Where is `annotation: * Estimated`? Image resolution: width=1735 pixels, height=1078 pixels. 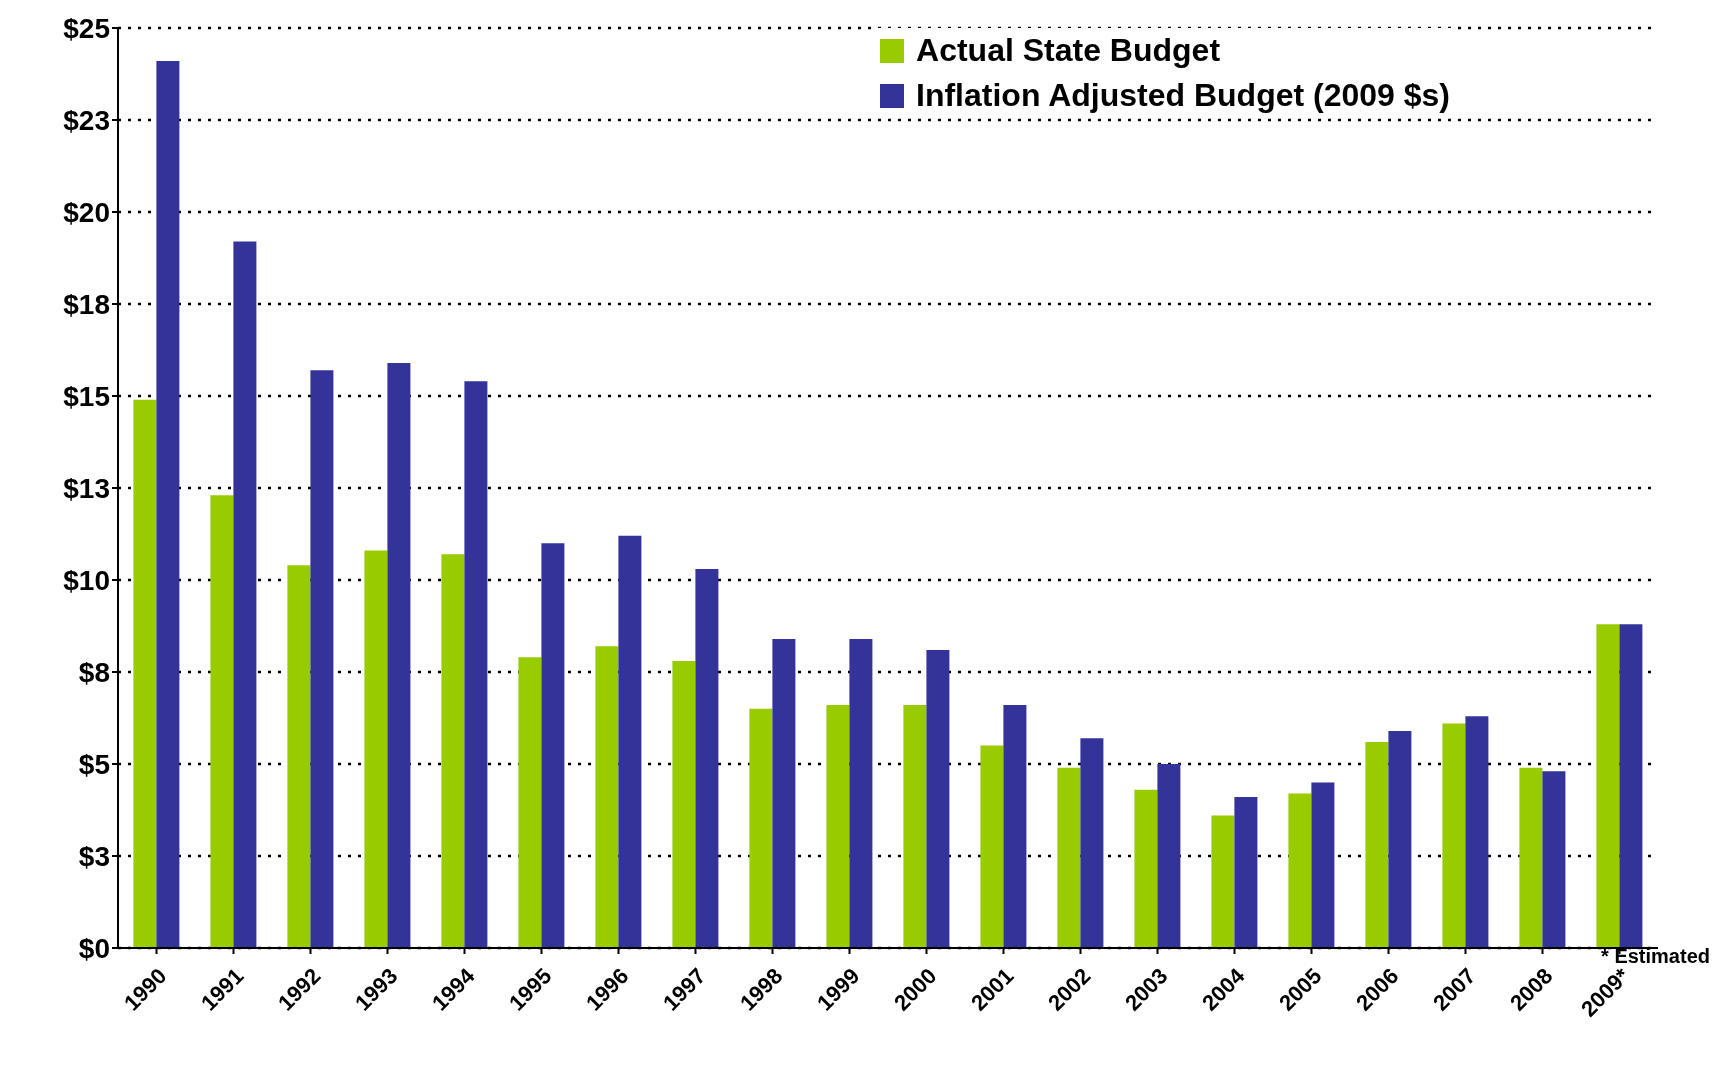
annotation: * Estimated is located at coordinates (1655, 956).